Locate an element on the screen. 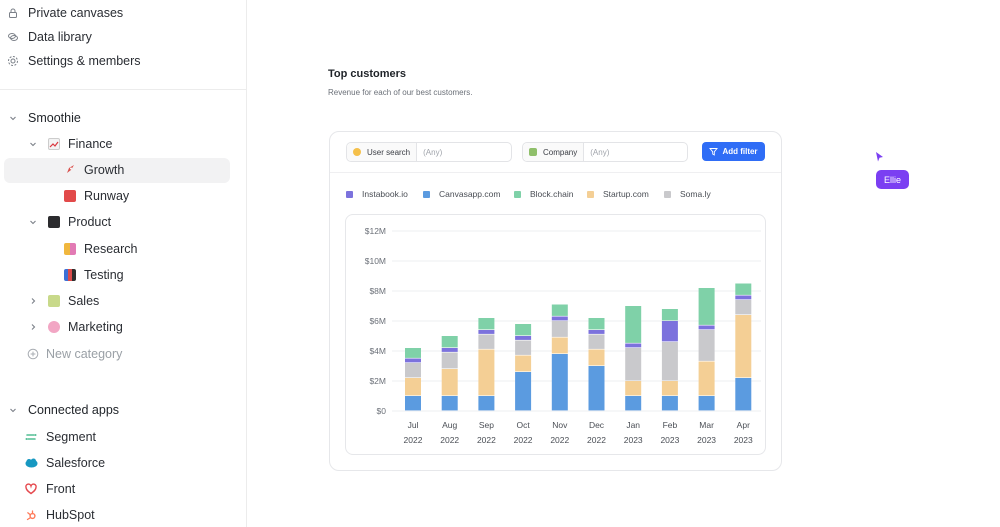 Image resolution: width=1000 pixels, height=527 pixels. category-marketing: Marketing is located at coordinates (75, 327).